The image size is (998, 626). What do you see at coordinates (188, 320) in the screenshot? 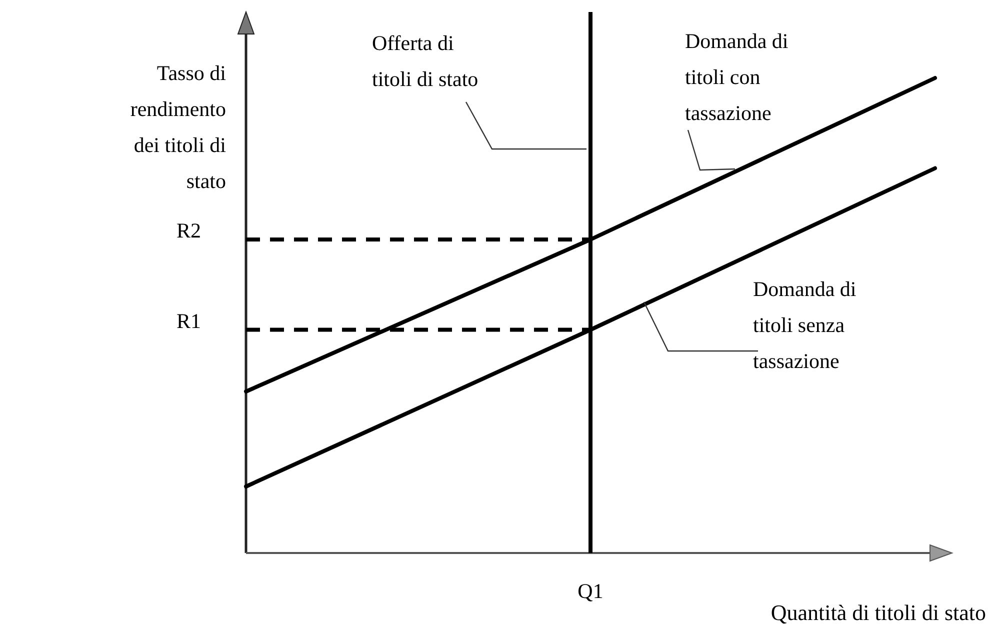
I see `ref-line-label: R1` at bounding box center [188, 320].